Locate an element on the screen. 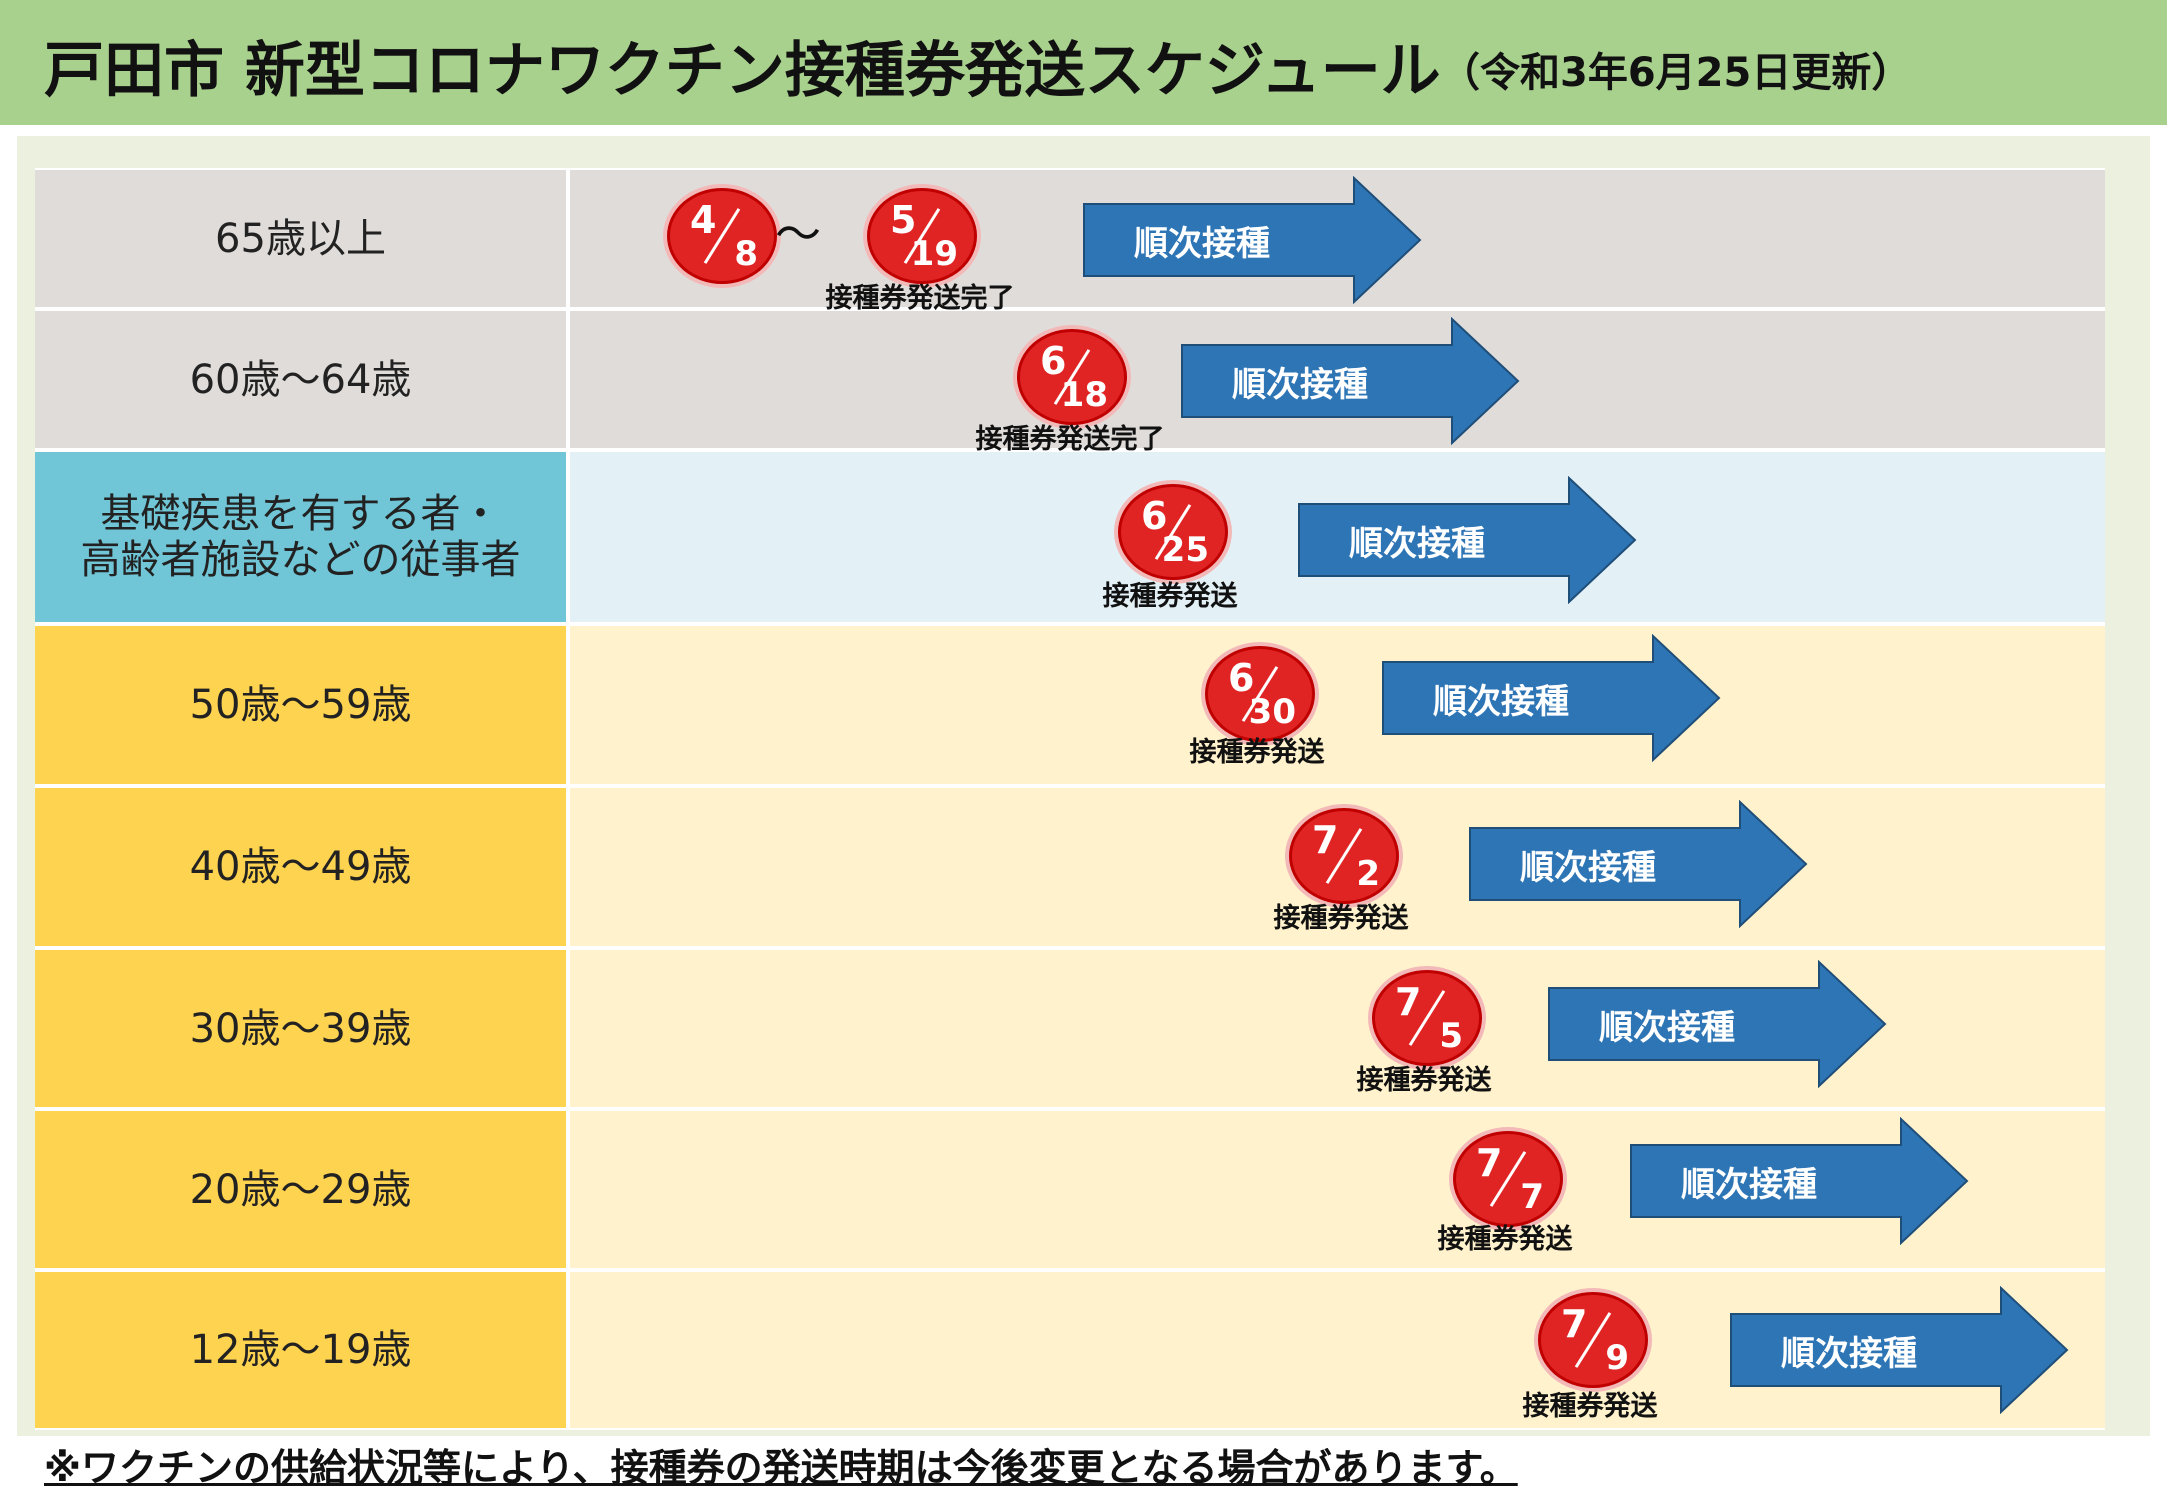 This screenshot has height=1500, width=2167. schedule-row-60-64: 60歳～64歳 6 18 接種券発送完了 順次接種 is located at coordinates (1070, 383).